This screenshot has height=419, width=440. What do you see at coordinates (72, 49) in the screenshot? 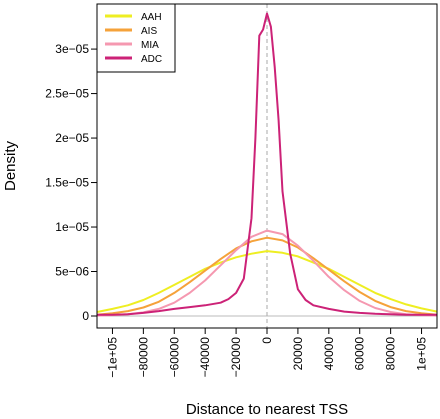
I see `y-tick-label: 3e−05` at bounding box center [72, 49].